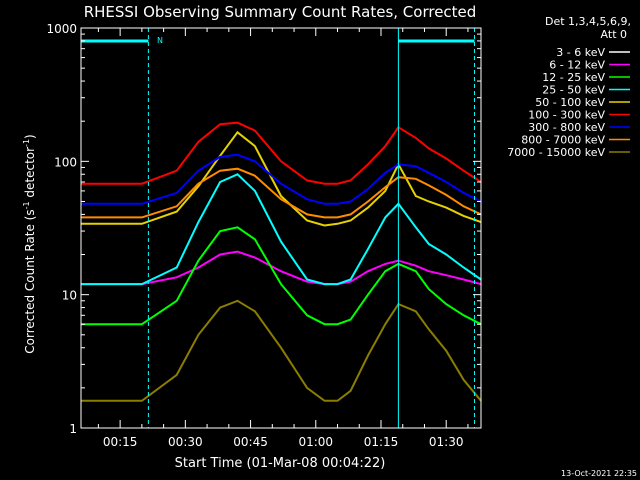 This screenshot has width=640, height=480. What do you see at coordinates (614, 34) in the screenshot?
I see `legend-header-line-2: Att 0` at bounding box center [614, 34].